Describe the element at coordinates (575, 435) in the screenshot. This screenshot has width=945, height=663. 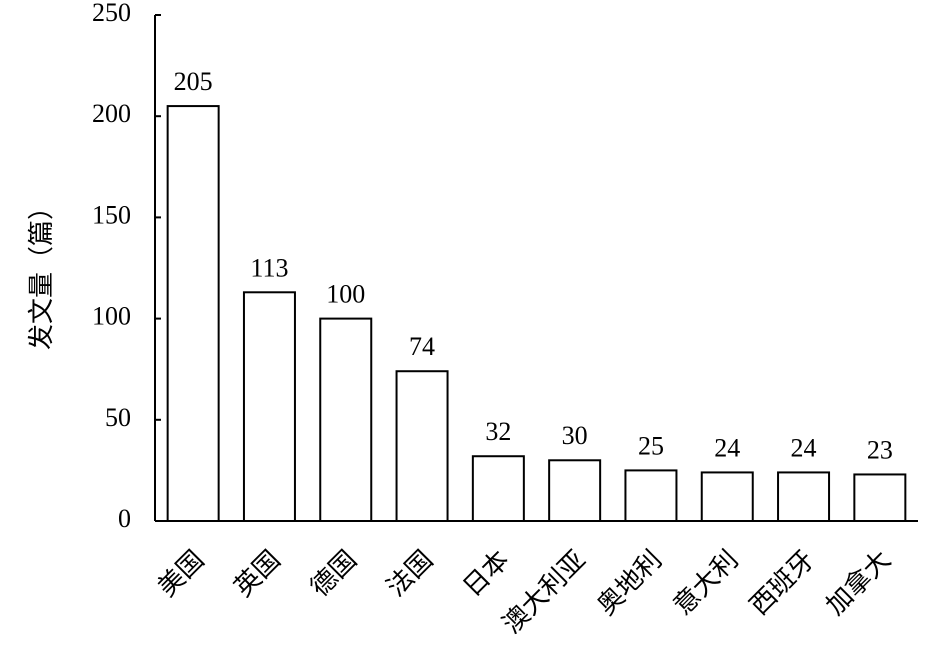
I see `value-label: 30` at that location.